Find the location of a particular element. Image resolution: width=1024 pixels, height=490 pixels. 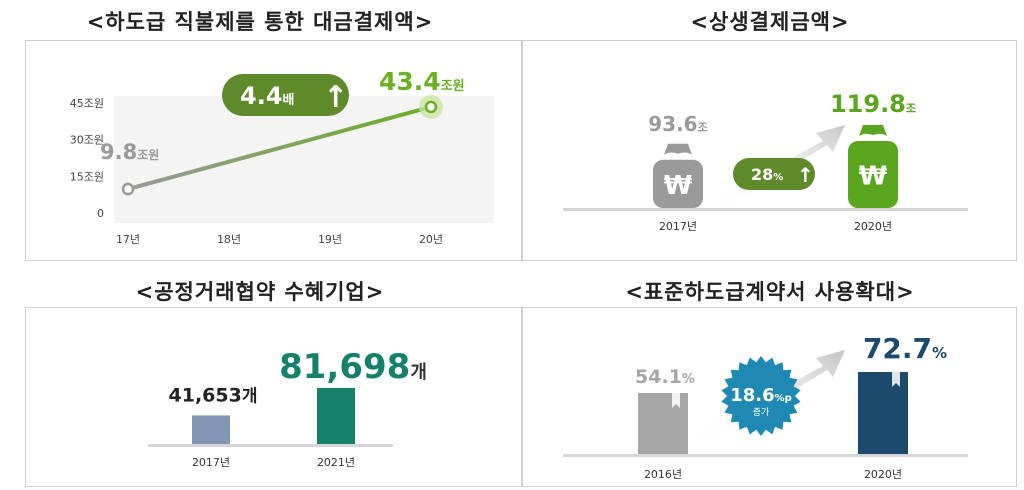

end-value-label: 43.4조원 is located at coordinates (422, 81).